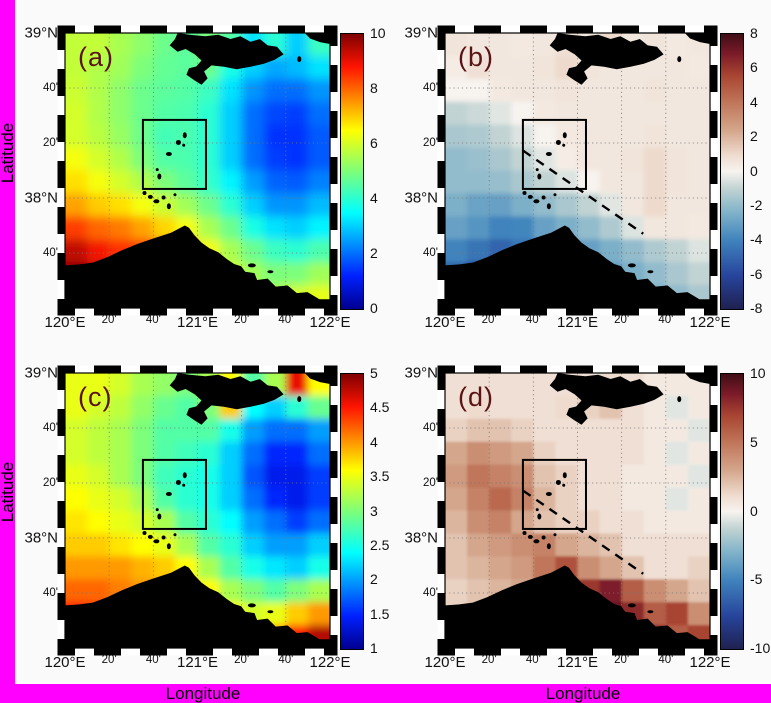  I want to click on x-axis-label-right: Longitude, so click(583, 693).